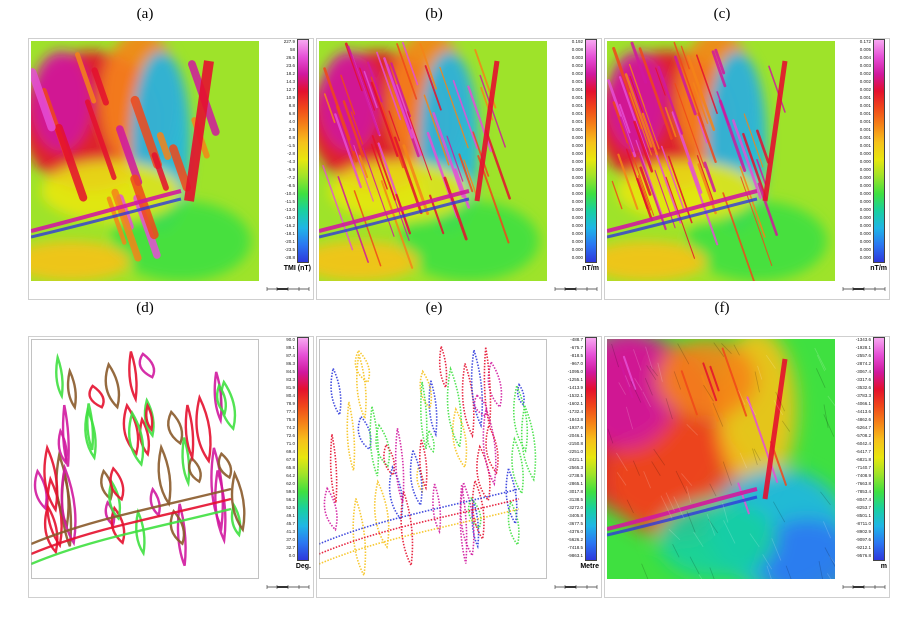 This screenshot has height=622, width=906. What do you see at coordinates (290, 363) in the screenshot?
I see `colorbar-tick-label: 86.3` at bounding box center [290, 363].